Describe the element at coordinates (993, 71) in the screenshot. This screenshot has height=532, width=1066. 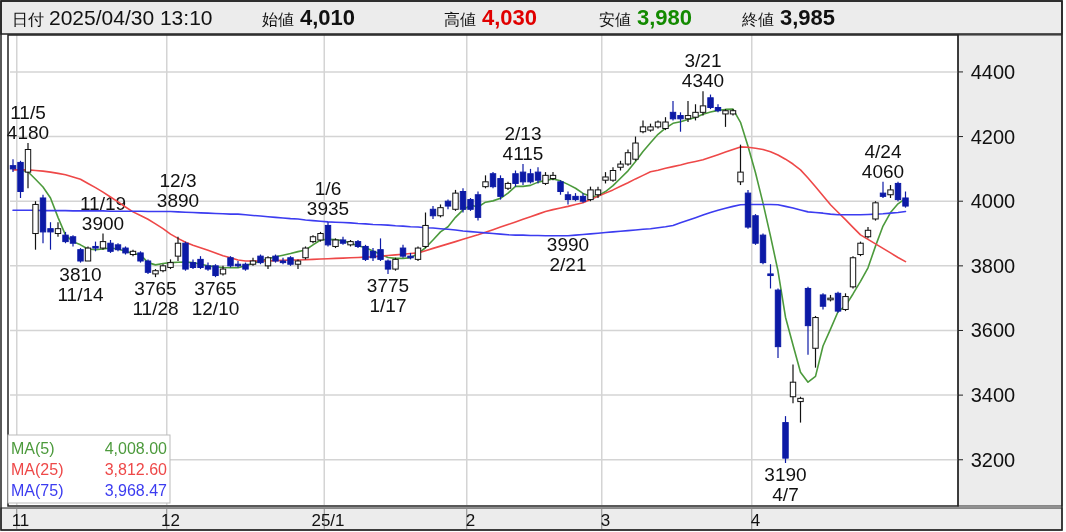
I see `y-tick-label: 4400` at that location.